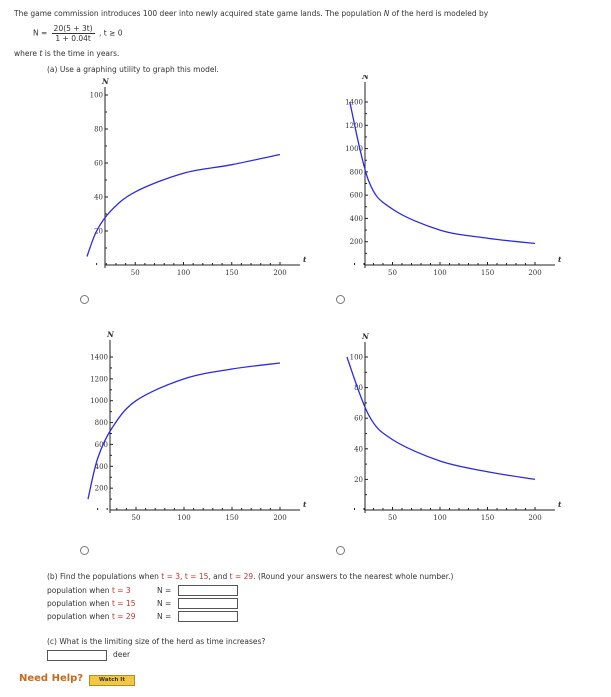 The height and width of the screenshot is (697, 611). What do you see at coordinates (208, 616) in the screenshot?
I see `population-t29-input` at bounding box center [208, 616].